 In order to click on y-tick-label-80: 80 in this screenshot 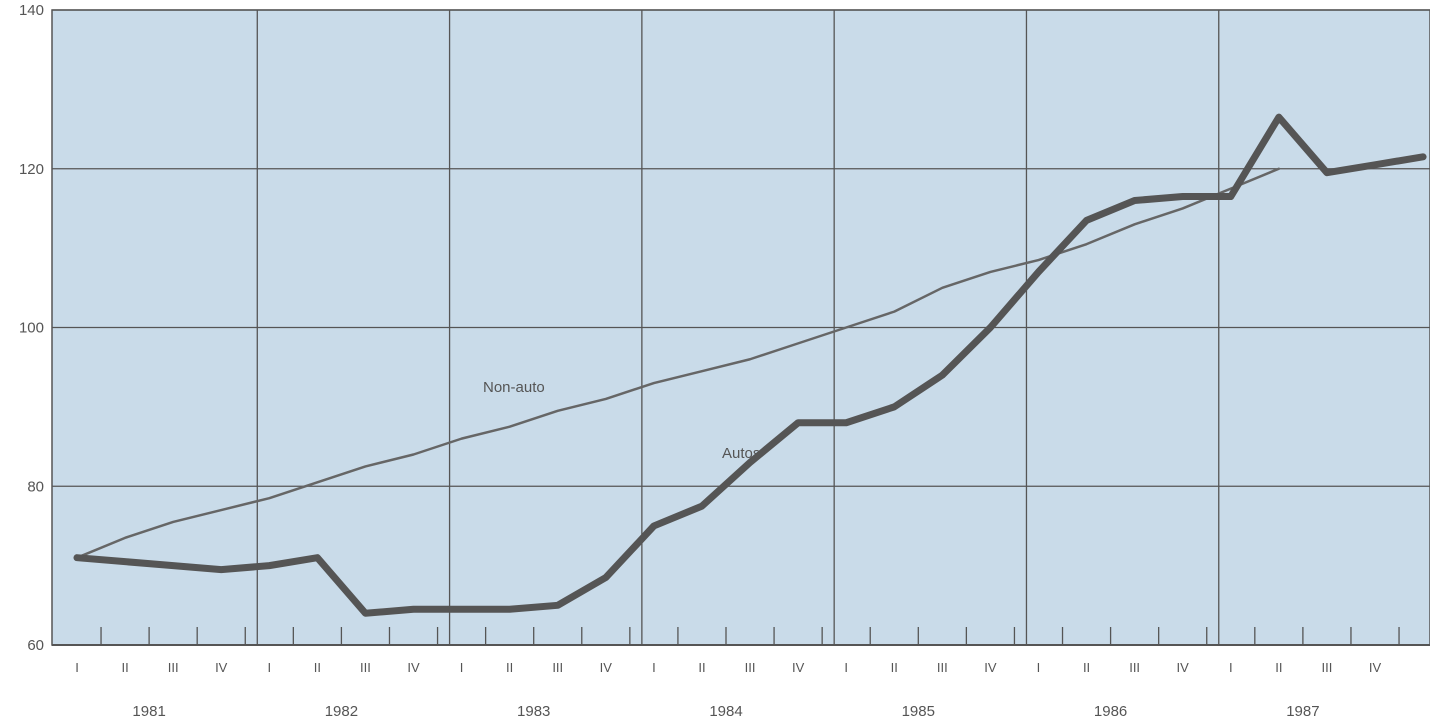, I will do `click(35, 486)`.